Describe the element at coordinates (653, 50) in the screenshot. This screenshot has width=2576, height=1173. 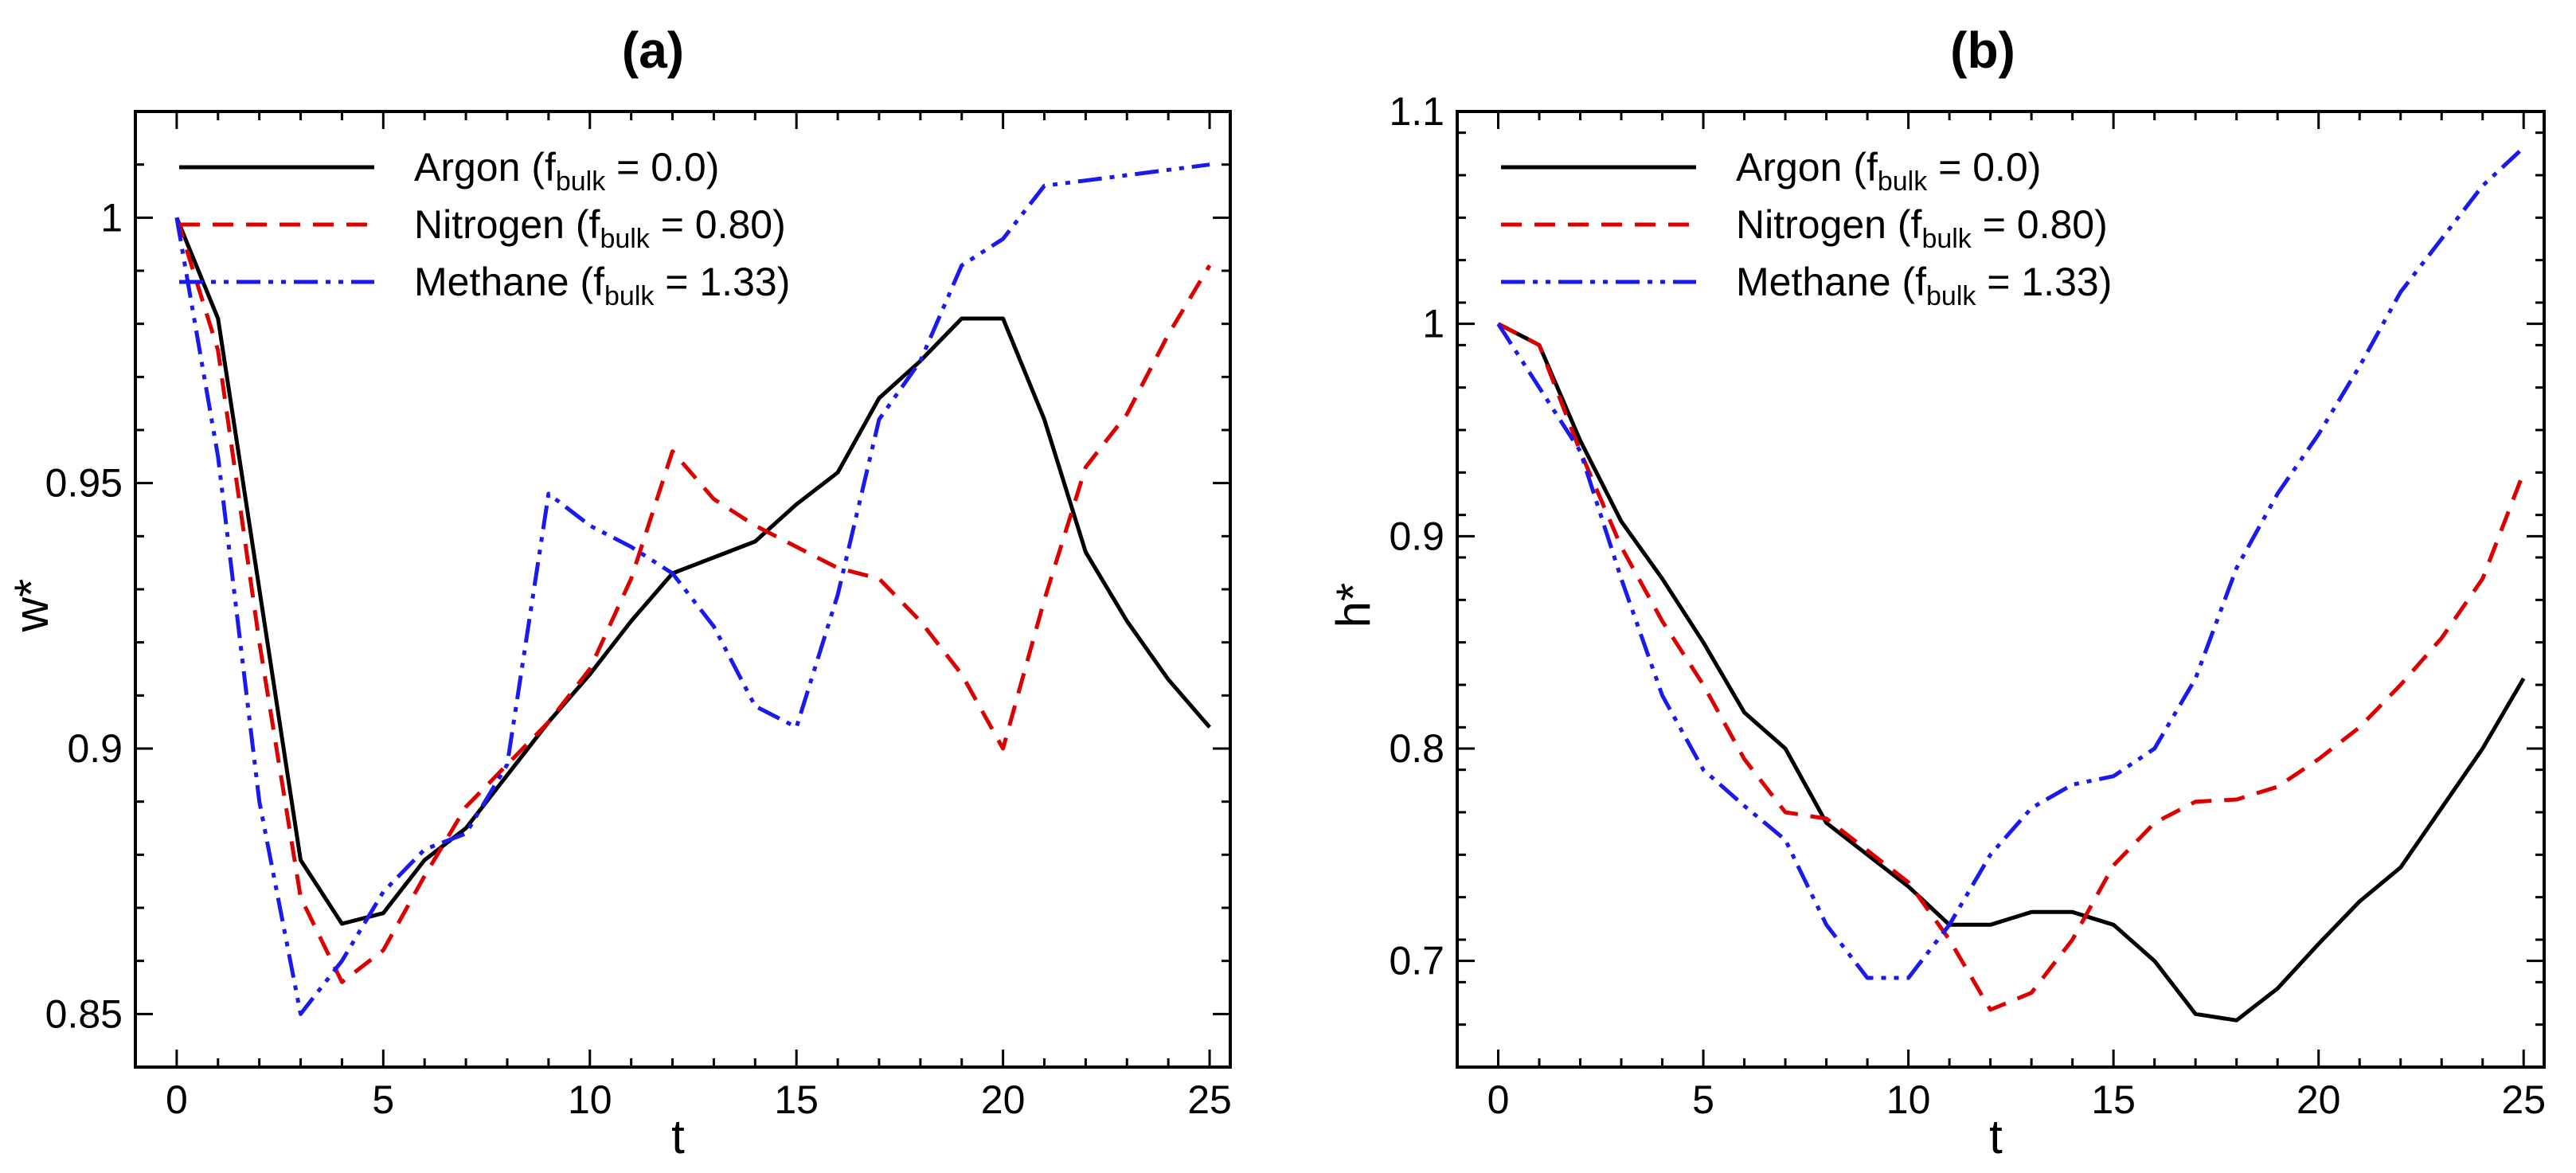
I see `chart-title: (a)` at that location.